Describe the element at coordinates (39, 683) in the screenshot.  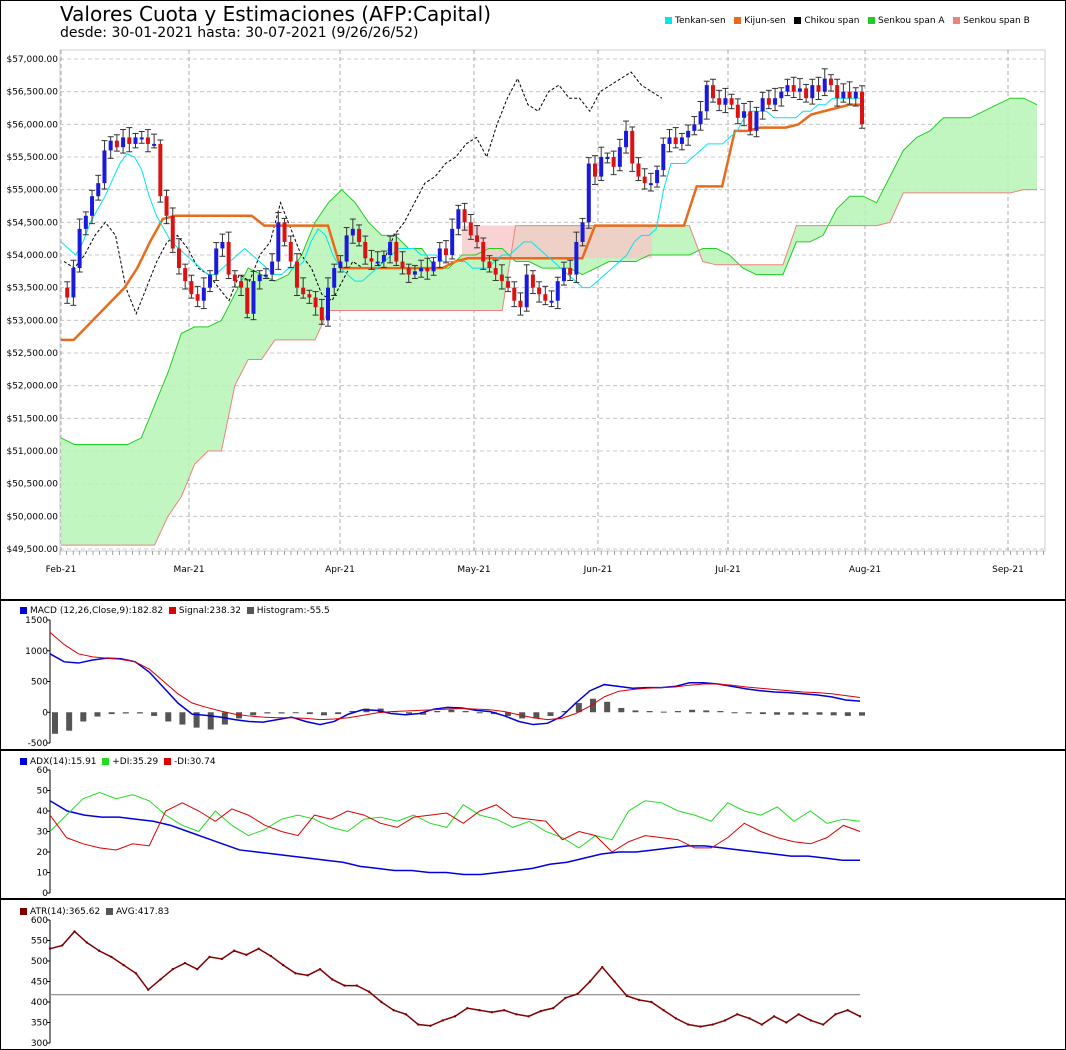
I see `macd-y-tick-label: 500` at that location.